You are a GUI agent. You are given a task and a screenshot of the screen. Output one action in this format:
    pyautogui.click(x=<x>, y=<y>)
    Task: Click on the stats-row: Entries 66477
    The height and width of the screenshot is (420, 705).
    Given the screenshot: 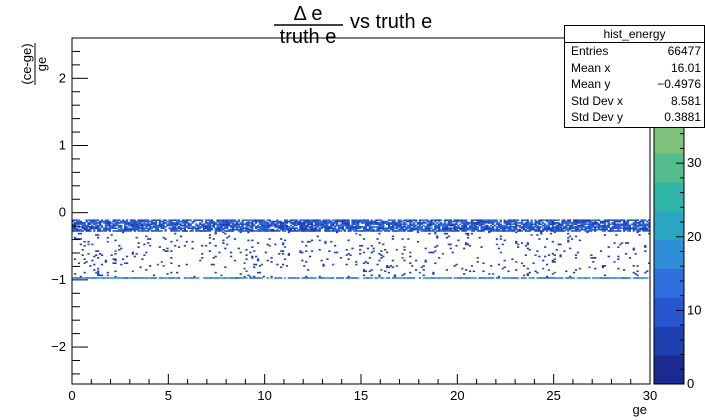 What is the action you would take?
    pyautogui.click(x=634, y=51)
    